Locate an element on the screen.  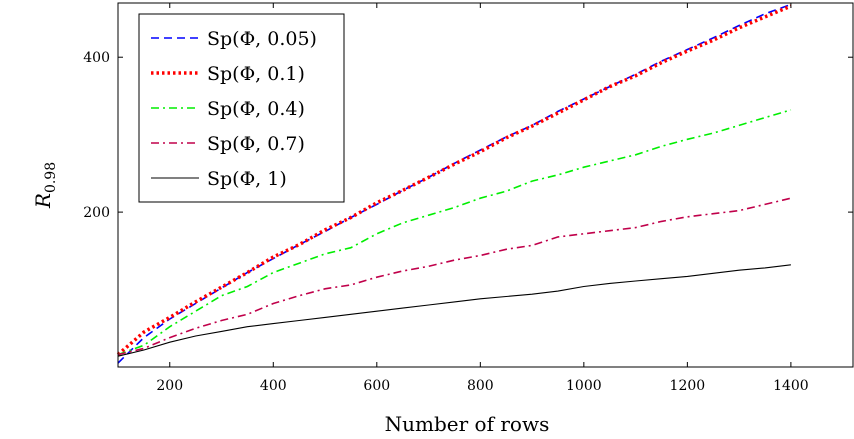
x-tick-label: 800 is located at coordinates (480, 386).